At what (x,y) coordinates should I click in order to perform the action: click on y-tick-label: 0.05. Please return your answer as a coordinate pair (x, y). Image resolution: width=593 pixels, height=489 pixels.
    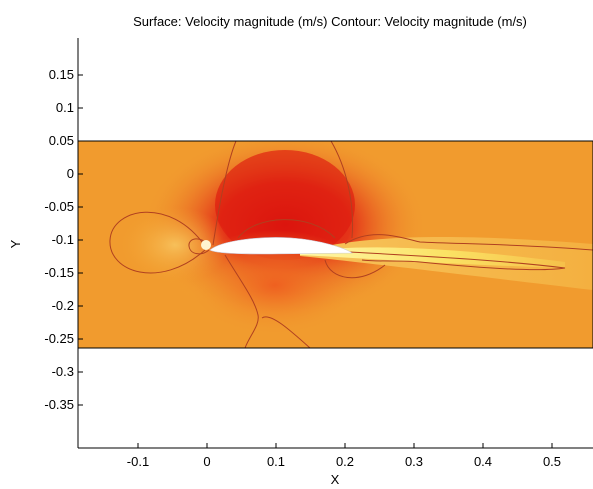
    Looking at the image, I should click on (61, 140).